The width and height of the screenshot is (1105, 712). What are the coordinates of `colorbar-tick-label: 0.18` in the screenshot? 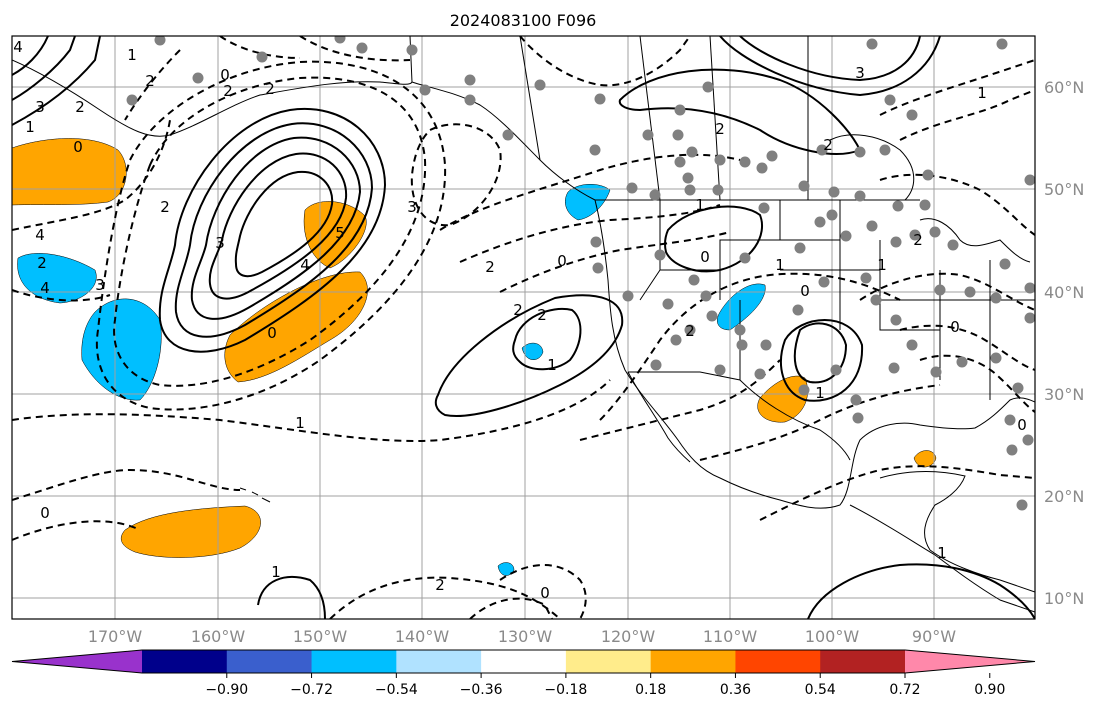 It's located at (650, 690).